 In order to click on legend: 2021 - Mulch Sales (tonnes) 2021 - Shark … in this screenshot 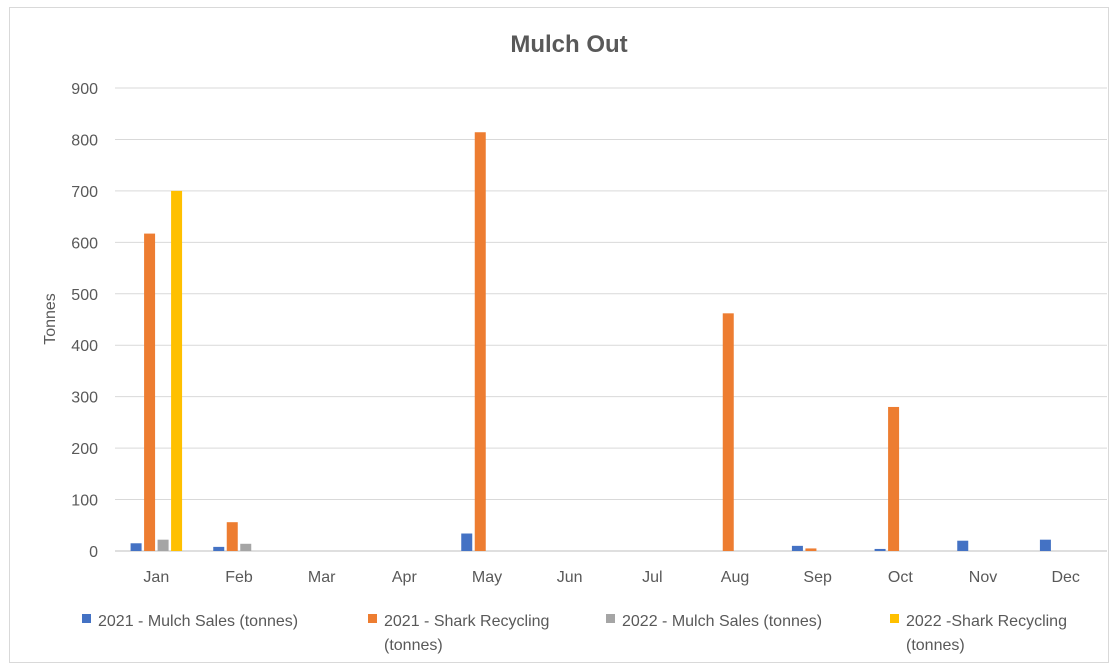, I will do `click(574, 633)`.